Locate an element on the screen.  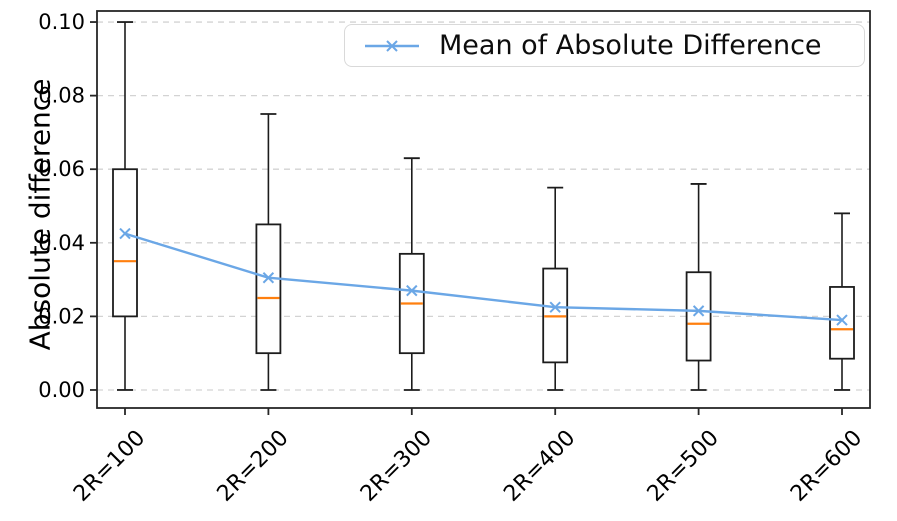
y-tick-label: 0.10 is located at coordinates (61, 22).